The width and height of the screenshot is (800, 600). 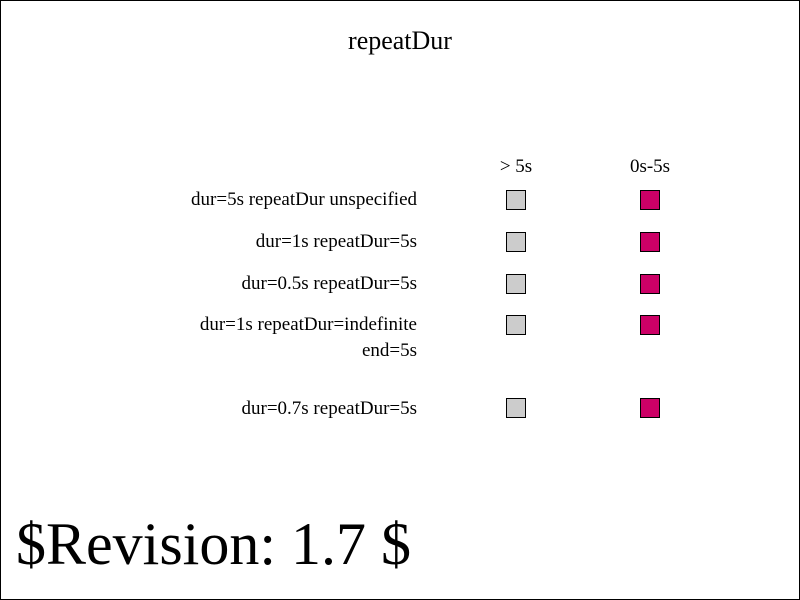 I want to click on row-2-after-5s-square, so click(x=516, y=242).